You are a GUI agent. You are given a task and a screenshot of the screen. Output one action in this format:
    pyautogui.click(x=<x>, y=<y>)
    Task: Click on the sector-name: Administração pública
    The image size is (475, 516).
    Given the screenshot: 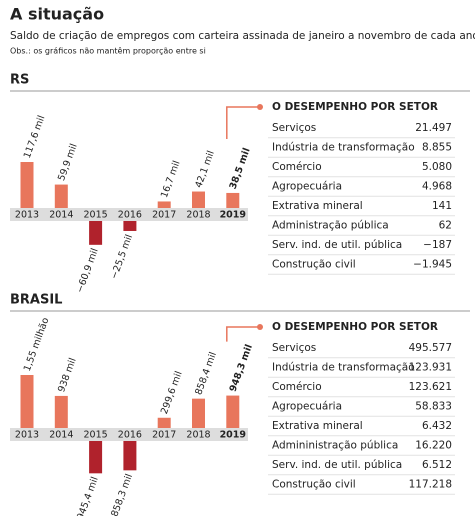 What is the action you would take?
    pyautogui.click(x=330, y=226)
    